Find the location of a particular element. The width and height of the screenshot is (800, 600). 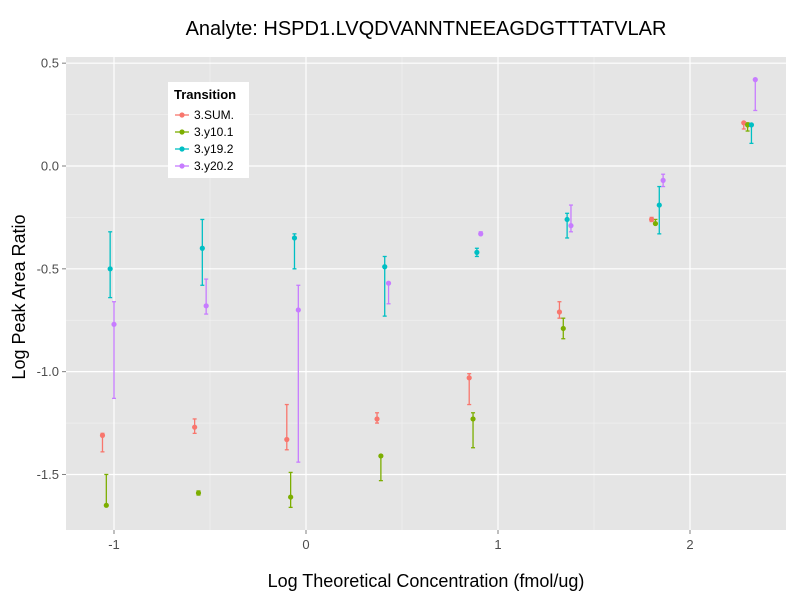

x-tick-label: 1 is located at coordinates (497, 544).